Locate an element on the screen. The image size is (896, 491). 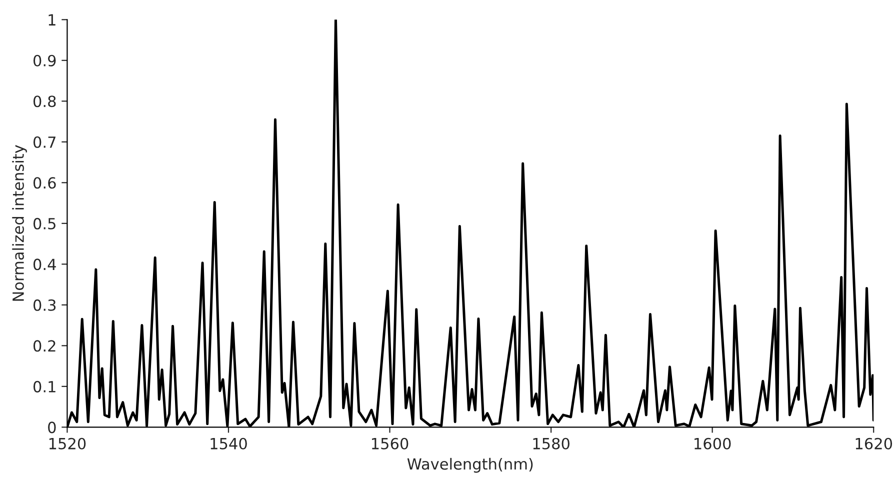
y-tick-label: 0.1 is located at coordinates (44, 386).